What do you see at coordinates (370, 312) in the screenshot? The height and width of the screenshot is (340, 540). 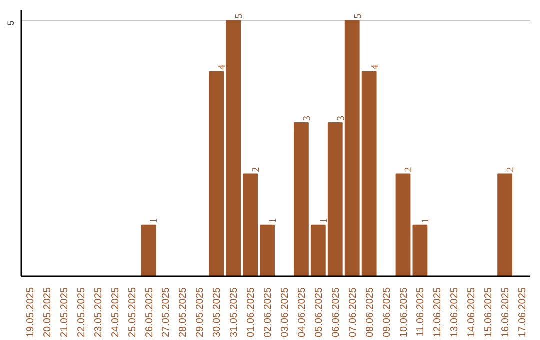 I see `x-tick-label: 08.06.2025` at bounding box center [370, 312].